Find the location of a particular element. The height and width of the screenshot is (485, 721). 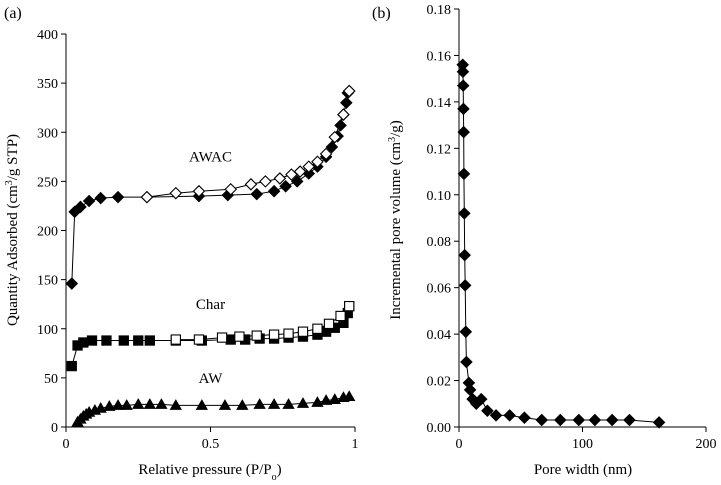

panel-b-x-axis-label: Pore width (nm) is located at coordinates (583, 470).